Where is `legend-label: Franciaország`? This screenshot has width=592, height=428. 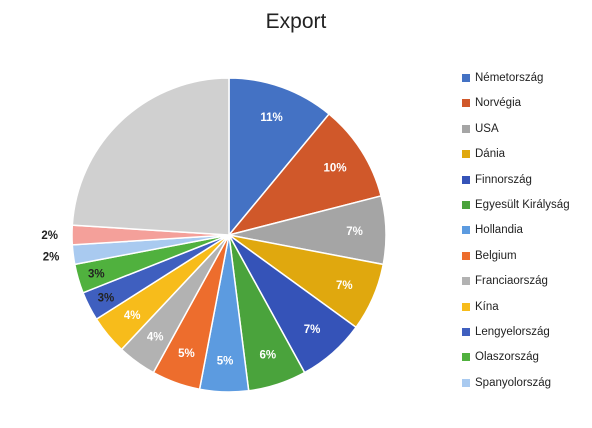
legend-label: Franciaország is located at coordinates (511, 281).